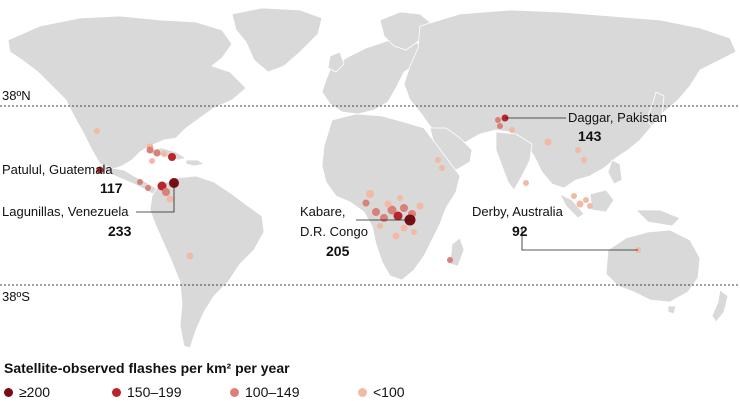 The height and width of the screenshot is (401, 740). I want to click on new-zealand, so click(720, 306).